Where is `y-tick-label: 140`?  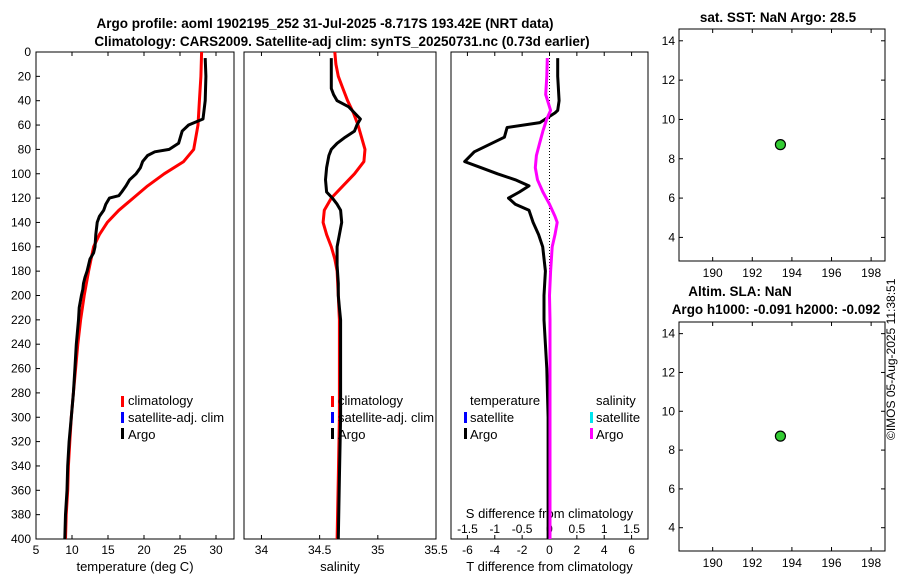
y-tick-label: 140 is located at coordinates (21, 222).